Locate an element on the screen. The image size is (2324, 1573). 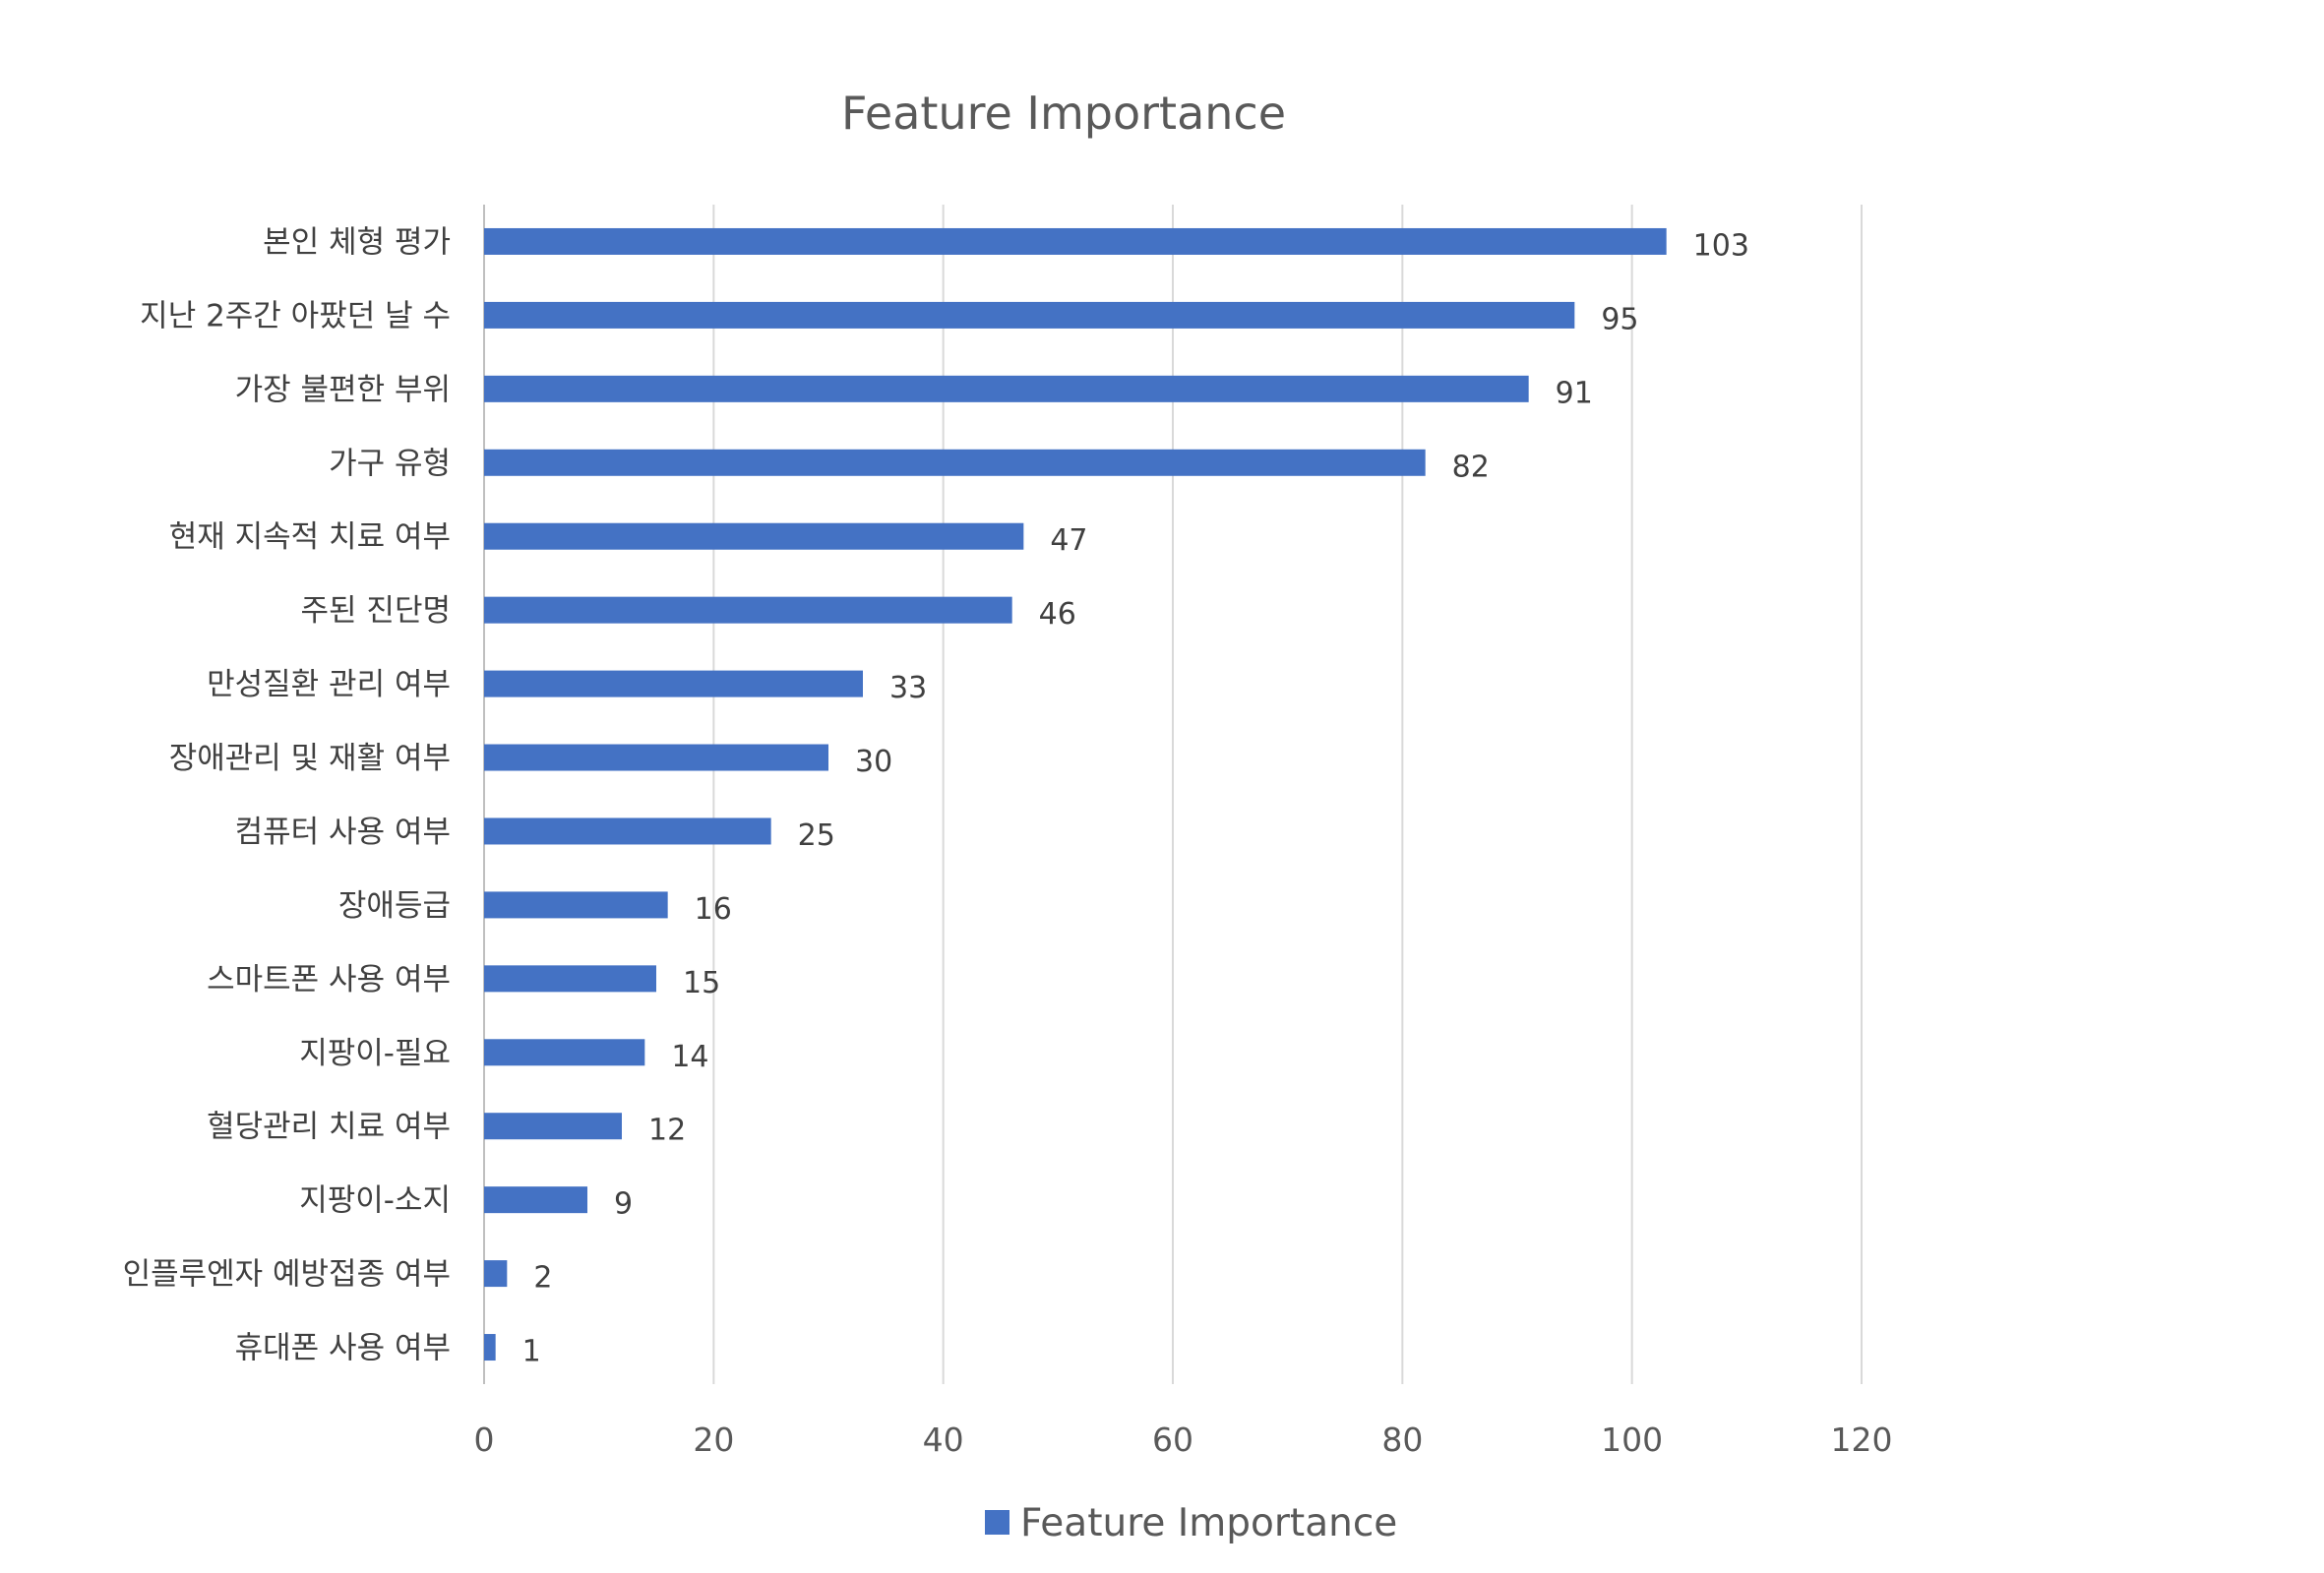
data-label-3: 91 is located at coordinates (1574, 393).